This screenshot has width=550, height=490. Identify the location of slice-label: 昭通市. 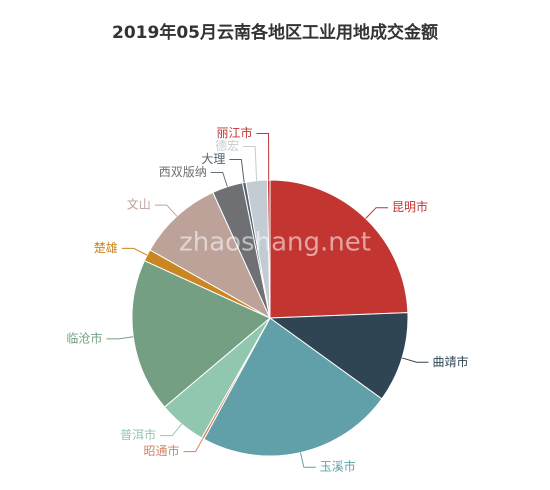
(162, 450).